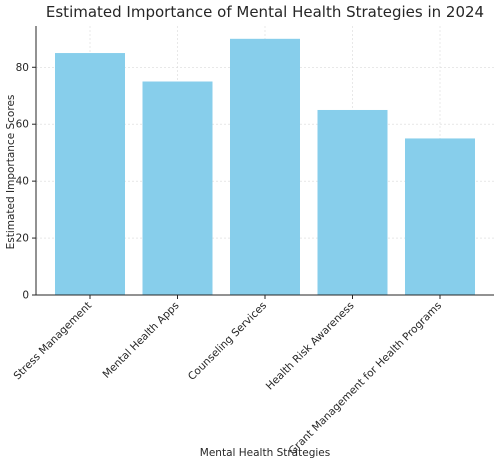 The height and width of the screenshot is (469, 500). Describe the element at coordinates (53, 341) in the screenshot. I see `x-tick-label: Stress Management` at that location.